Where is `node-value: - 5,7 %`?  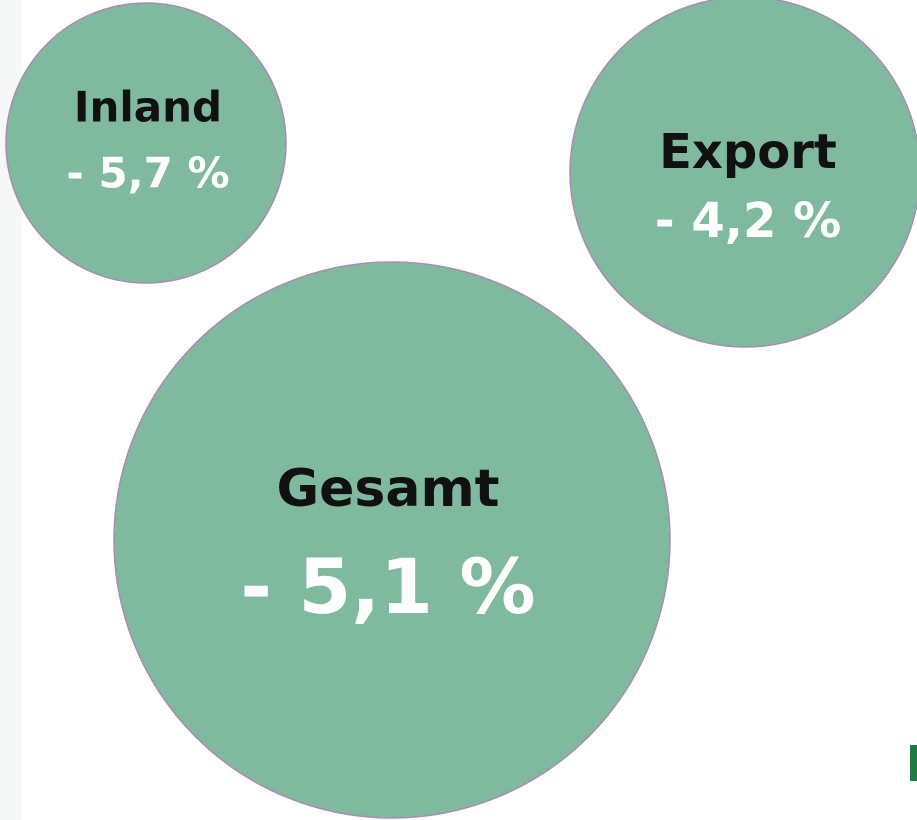
node-value: - 5,7 % is located at coordinates (147, 173).